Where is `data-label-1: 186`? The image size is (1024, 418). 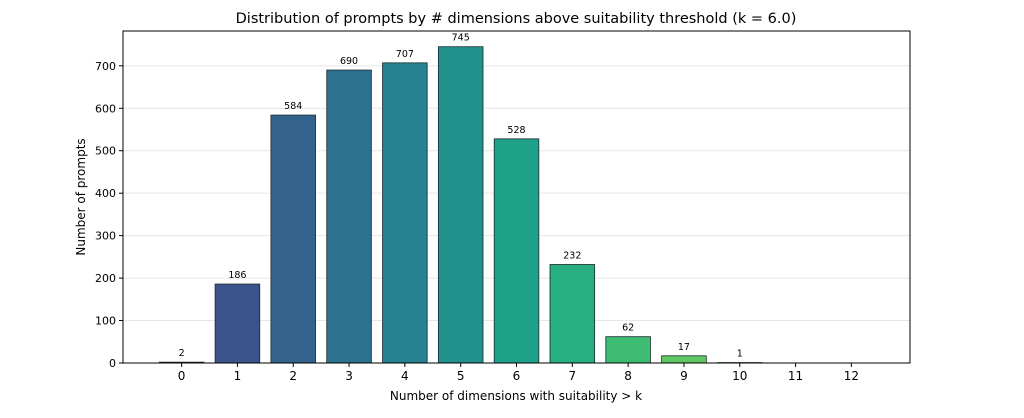
data-label-1: 186 is located at coordinates (237, 275).